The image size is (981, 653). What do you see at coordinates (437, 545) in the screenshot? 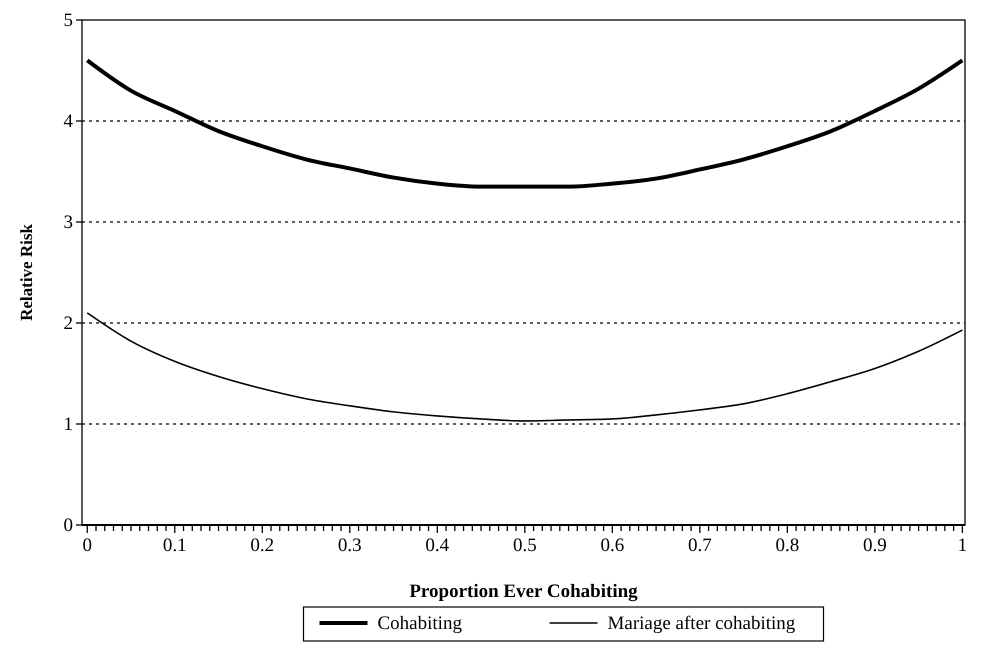
I see `x-tick-label: 0.4` at bounding box center [437, 545].